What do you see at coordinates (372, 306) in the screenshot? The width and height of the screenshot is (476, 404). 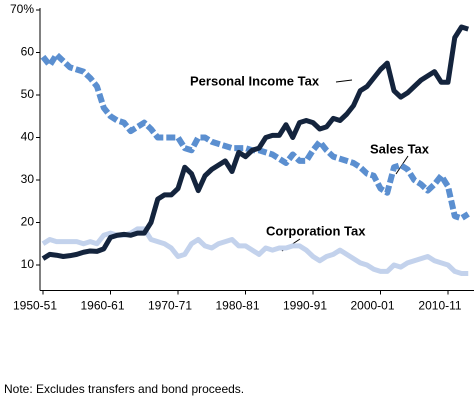 I see `x-tick-label: 2000-01` at bounding box center [372, 306].